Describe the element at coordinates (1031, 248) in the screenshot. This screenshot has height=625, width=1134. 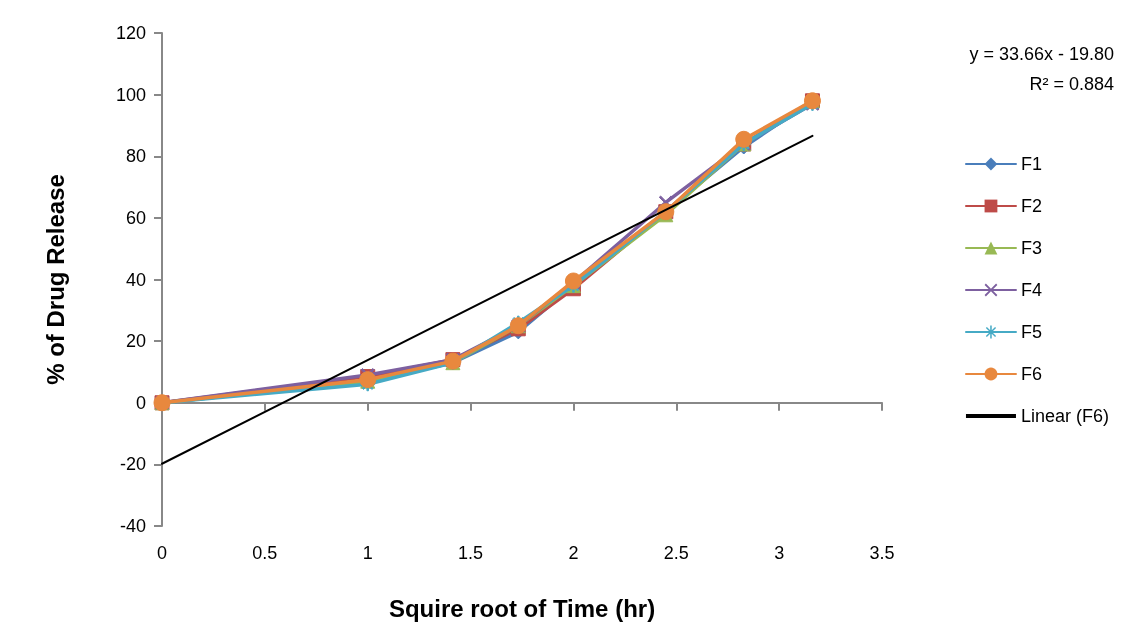
I see `legend-label: F3` at that location.